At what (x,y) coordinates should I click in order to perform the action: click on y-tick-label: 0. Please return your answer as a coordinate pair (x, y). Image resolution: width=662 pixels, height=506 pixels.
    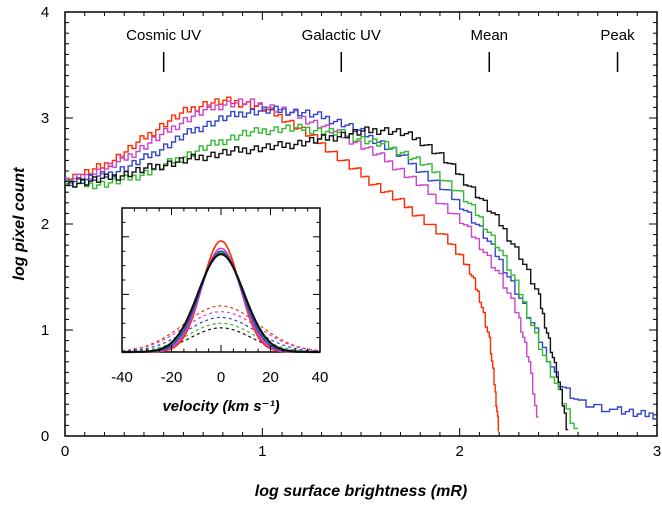
    Looking at the image, I should click on (45, 436).